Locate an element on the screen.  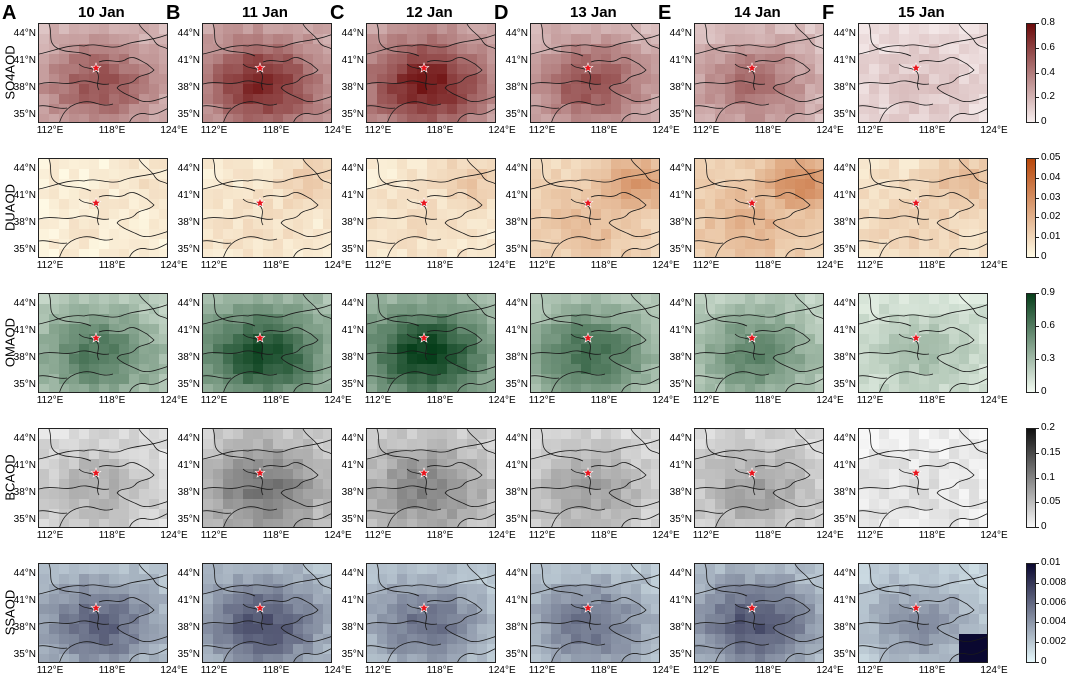
row-label: BCAOD is located at coordinates (10, 477).